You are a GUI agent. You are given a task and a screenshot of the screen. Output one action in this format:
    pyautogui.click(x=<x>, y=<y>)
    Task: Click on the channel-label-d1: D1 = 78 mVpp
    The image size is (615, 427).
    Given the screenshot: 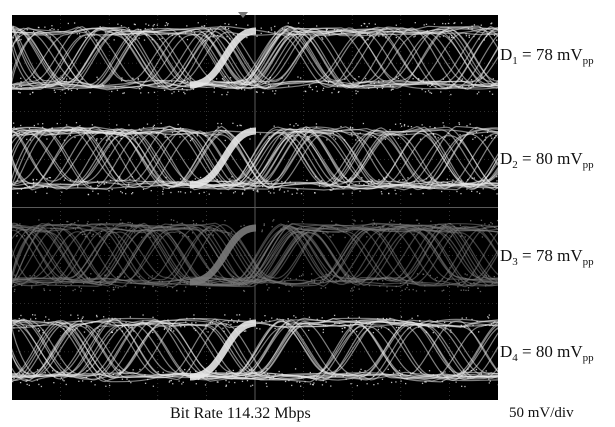 What is the action you would take?
    pyautogui.click(x=547, y=56)
    